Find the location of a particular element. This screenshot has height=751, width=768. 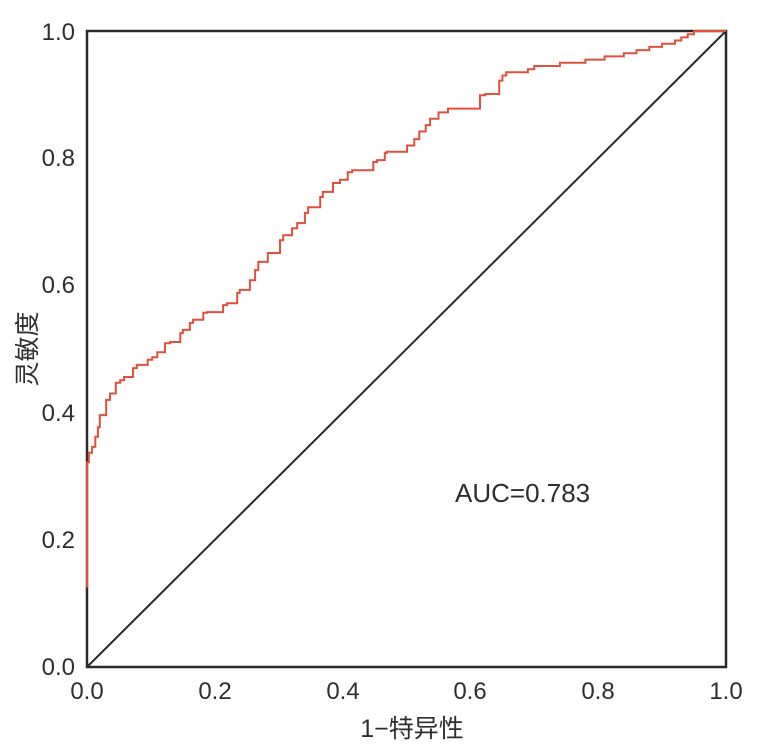

x-axis-title: 1−特异性 is located at coordinates (412, 729).